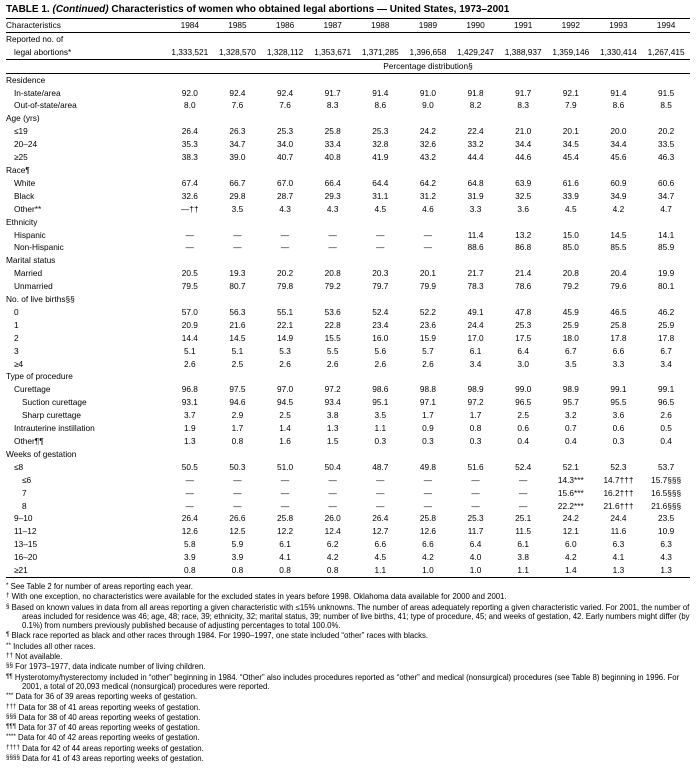 Image resolution: width=696 pixels, height=769 pixels. I want to click on value-cell: 51.0, so click(285, 466).